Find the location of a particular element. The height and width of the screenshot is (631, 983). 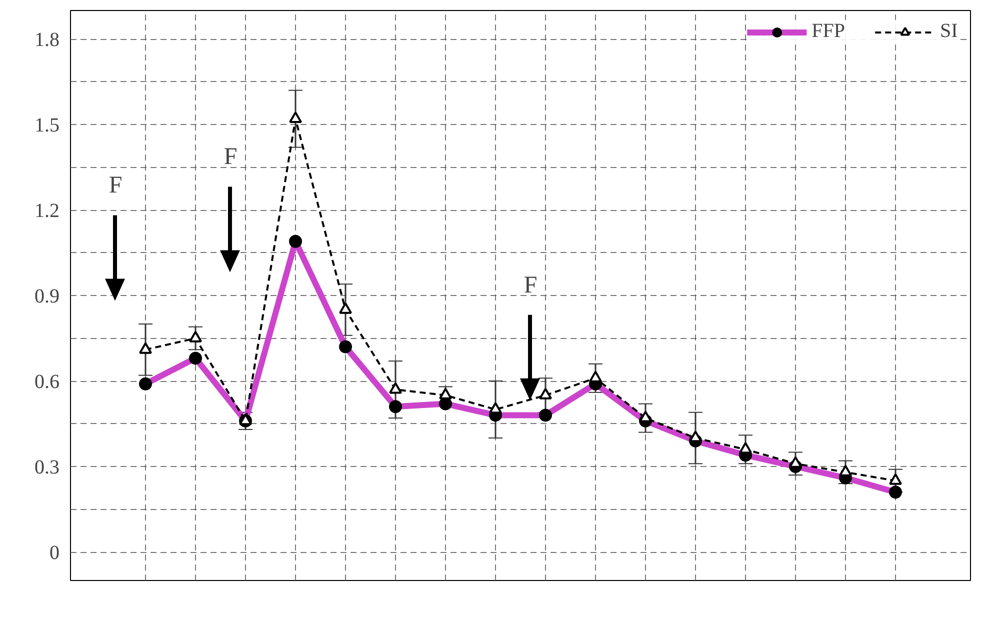

y-tick-label: 1.8 is located at coordinates (47, 40).